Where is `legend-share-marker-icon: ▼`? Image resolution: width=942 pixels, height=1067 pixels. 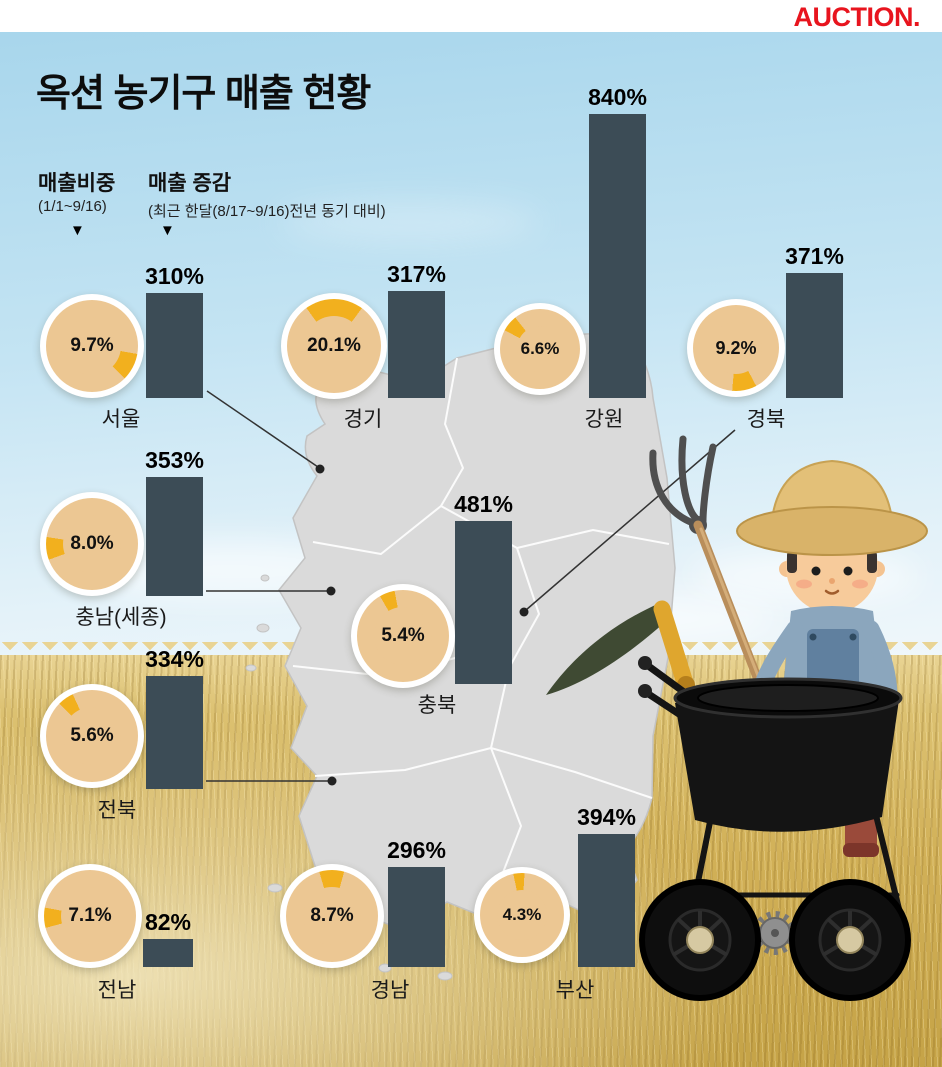
legend-share-marker-icon: ▼ is located at coordinates (77, 230).